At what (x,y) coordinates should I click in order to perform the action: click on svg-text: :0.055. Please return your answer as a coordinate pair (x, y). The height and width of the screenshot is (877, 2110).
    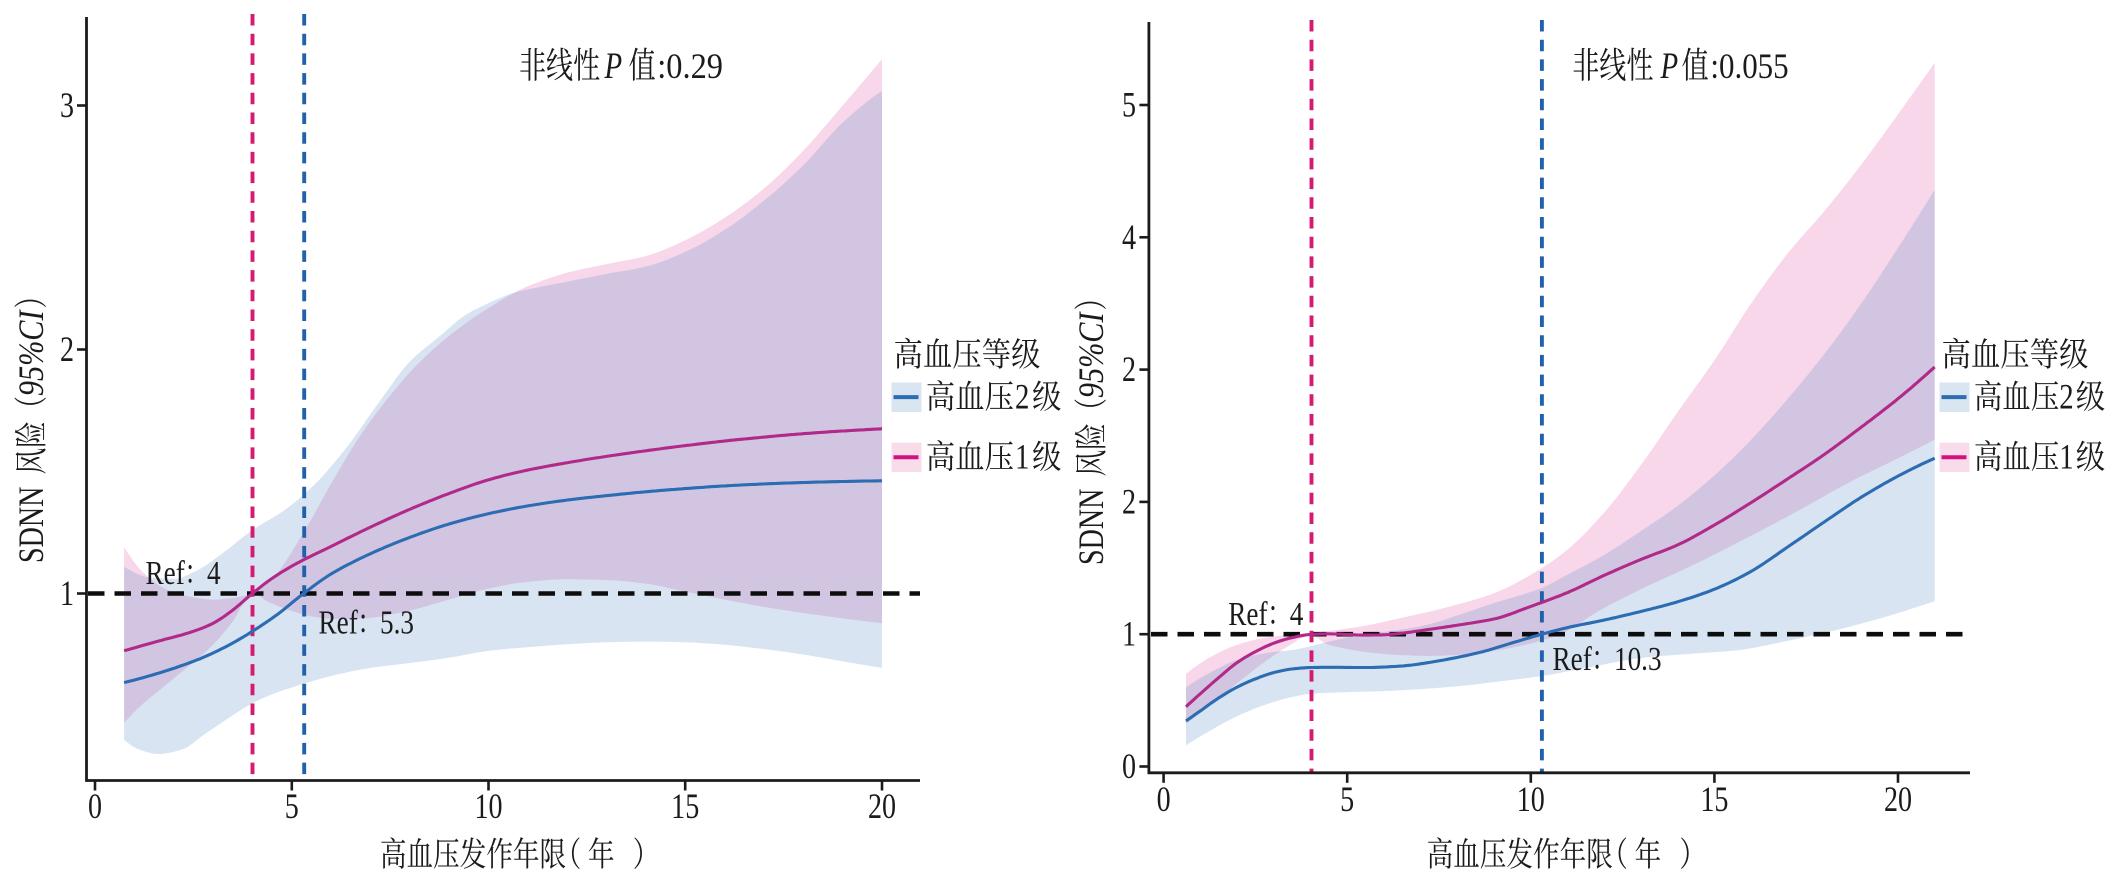
    Looking at the image, I should click on (1749, 67).